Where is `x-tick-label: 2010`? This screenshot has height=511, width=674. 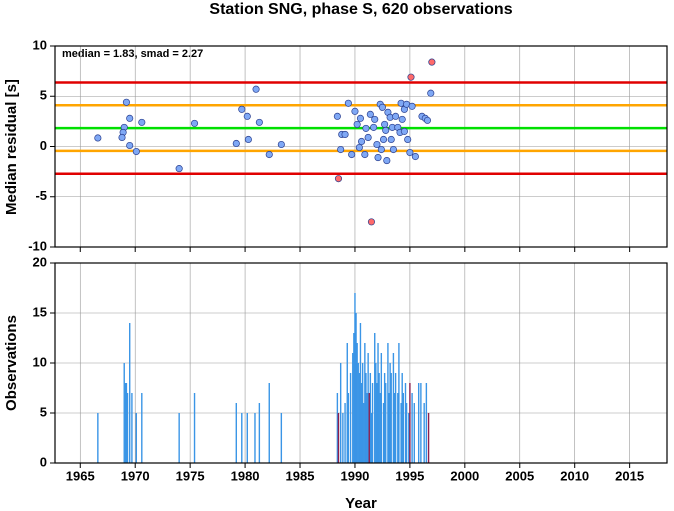
x-tick-label: 2010 is located at coordinates (574, 475).